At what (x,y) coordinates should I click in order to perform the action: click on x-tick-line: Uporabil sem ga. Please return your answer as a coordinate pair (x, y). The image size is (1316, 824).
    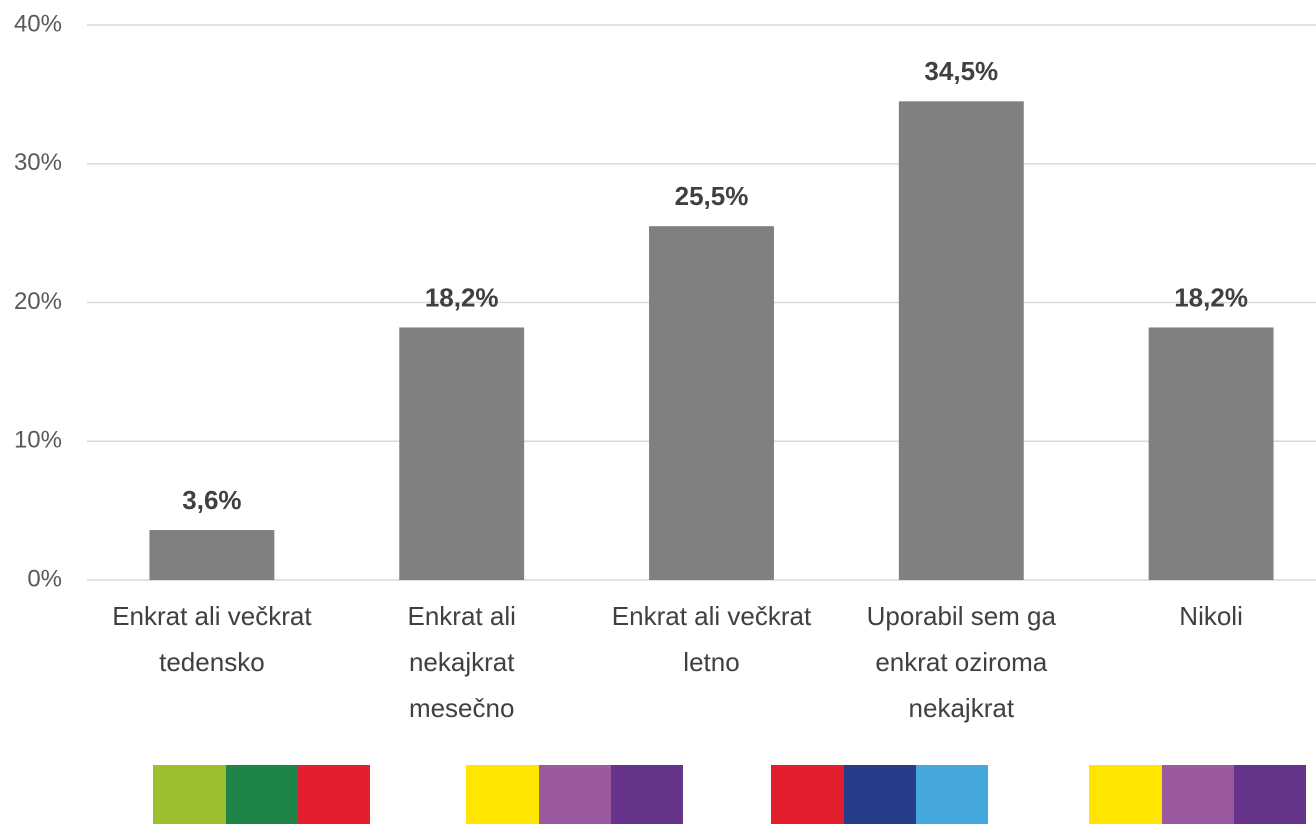
    Looking at the image, I should click on (962, 616).